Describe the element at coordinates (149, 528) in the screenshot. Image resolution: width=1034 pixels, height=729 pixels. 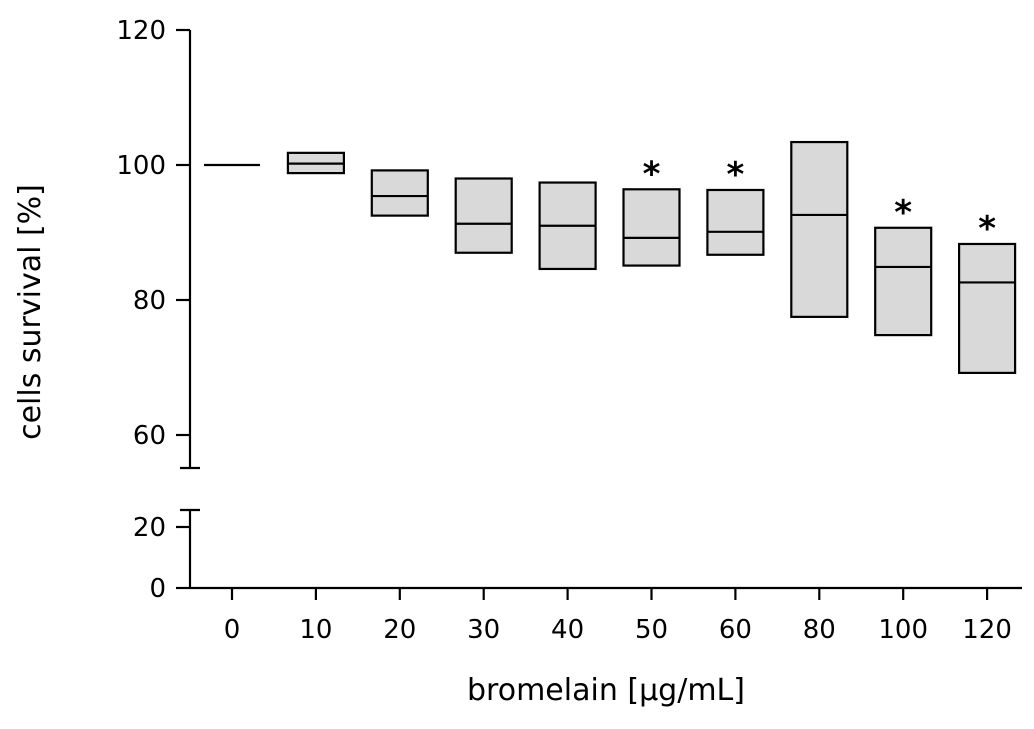
I see `y-tick-label: 20` at that location.